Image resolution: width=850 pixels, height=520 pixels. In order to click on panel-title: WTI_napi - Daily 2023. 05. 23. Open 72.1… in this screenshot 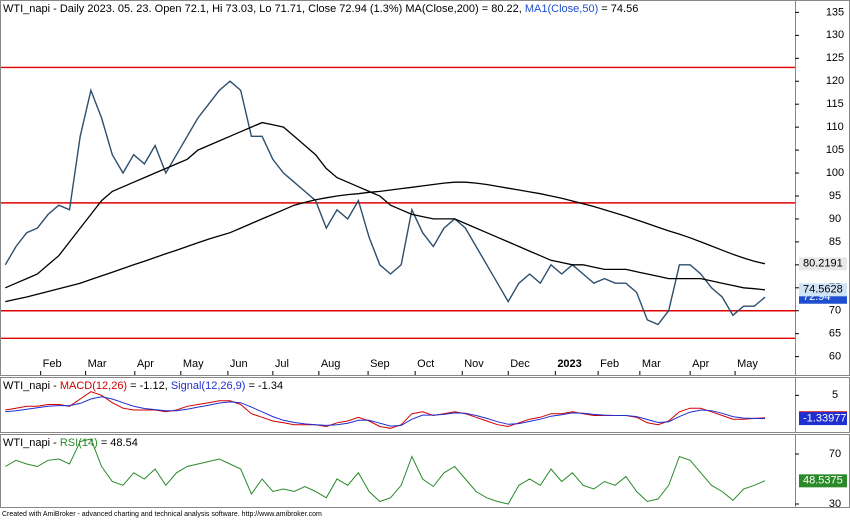, I will do `click(320, 9)`.